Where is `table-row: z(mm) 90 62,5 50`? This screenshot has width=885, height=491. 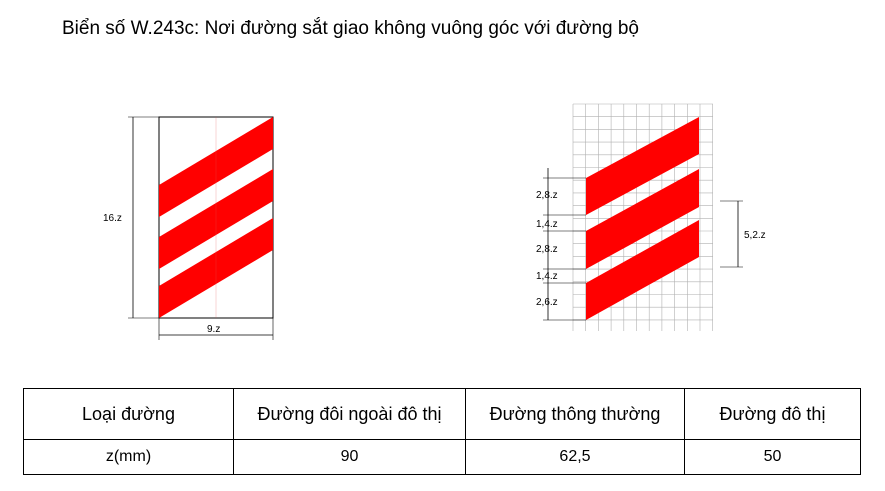
table-row: z(mm) 90 62,5 50 is located at coordinates (442, 457).